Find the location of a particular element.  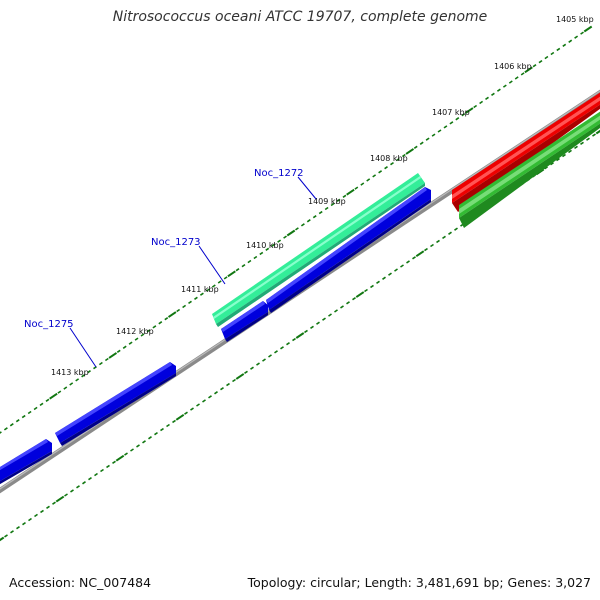

gene-label-noc-1272: Noc_1272 is located at coordinates (279, 173).